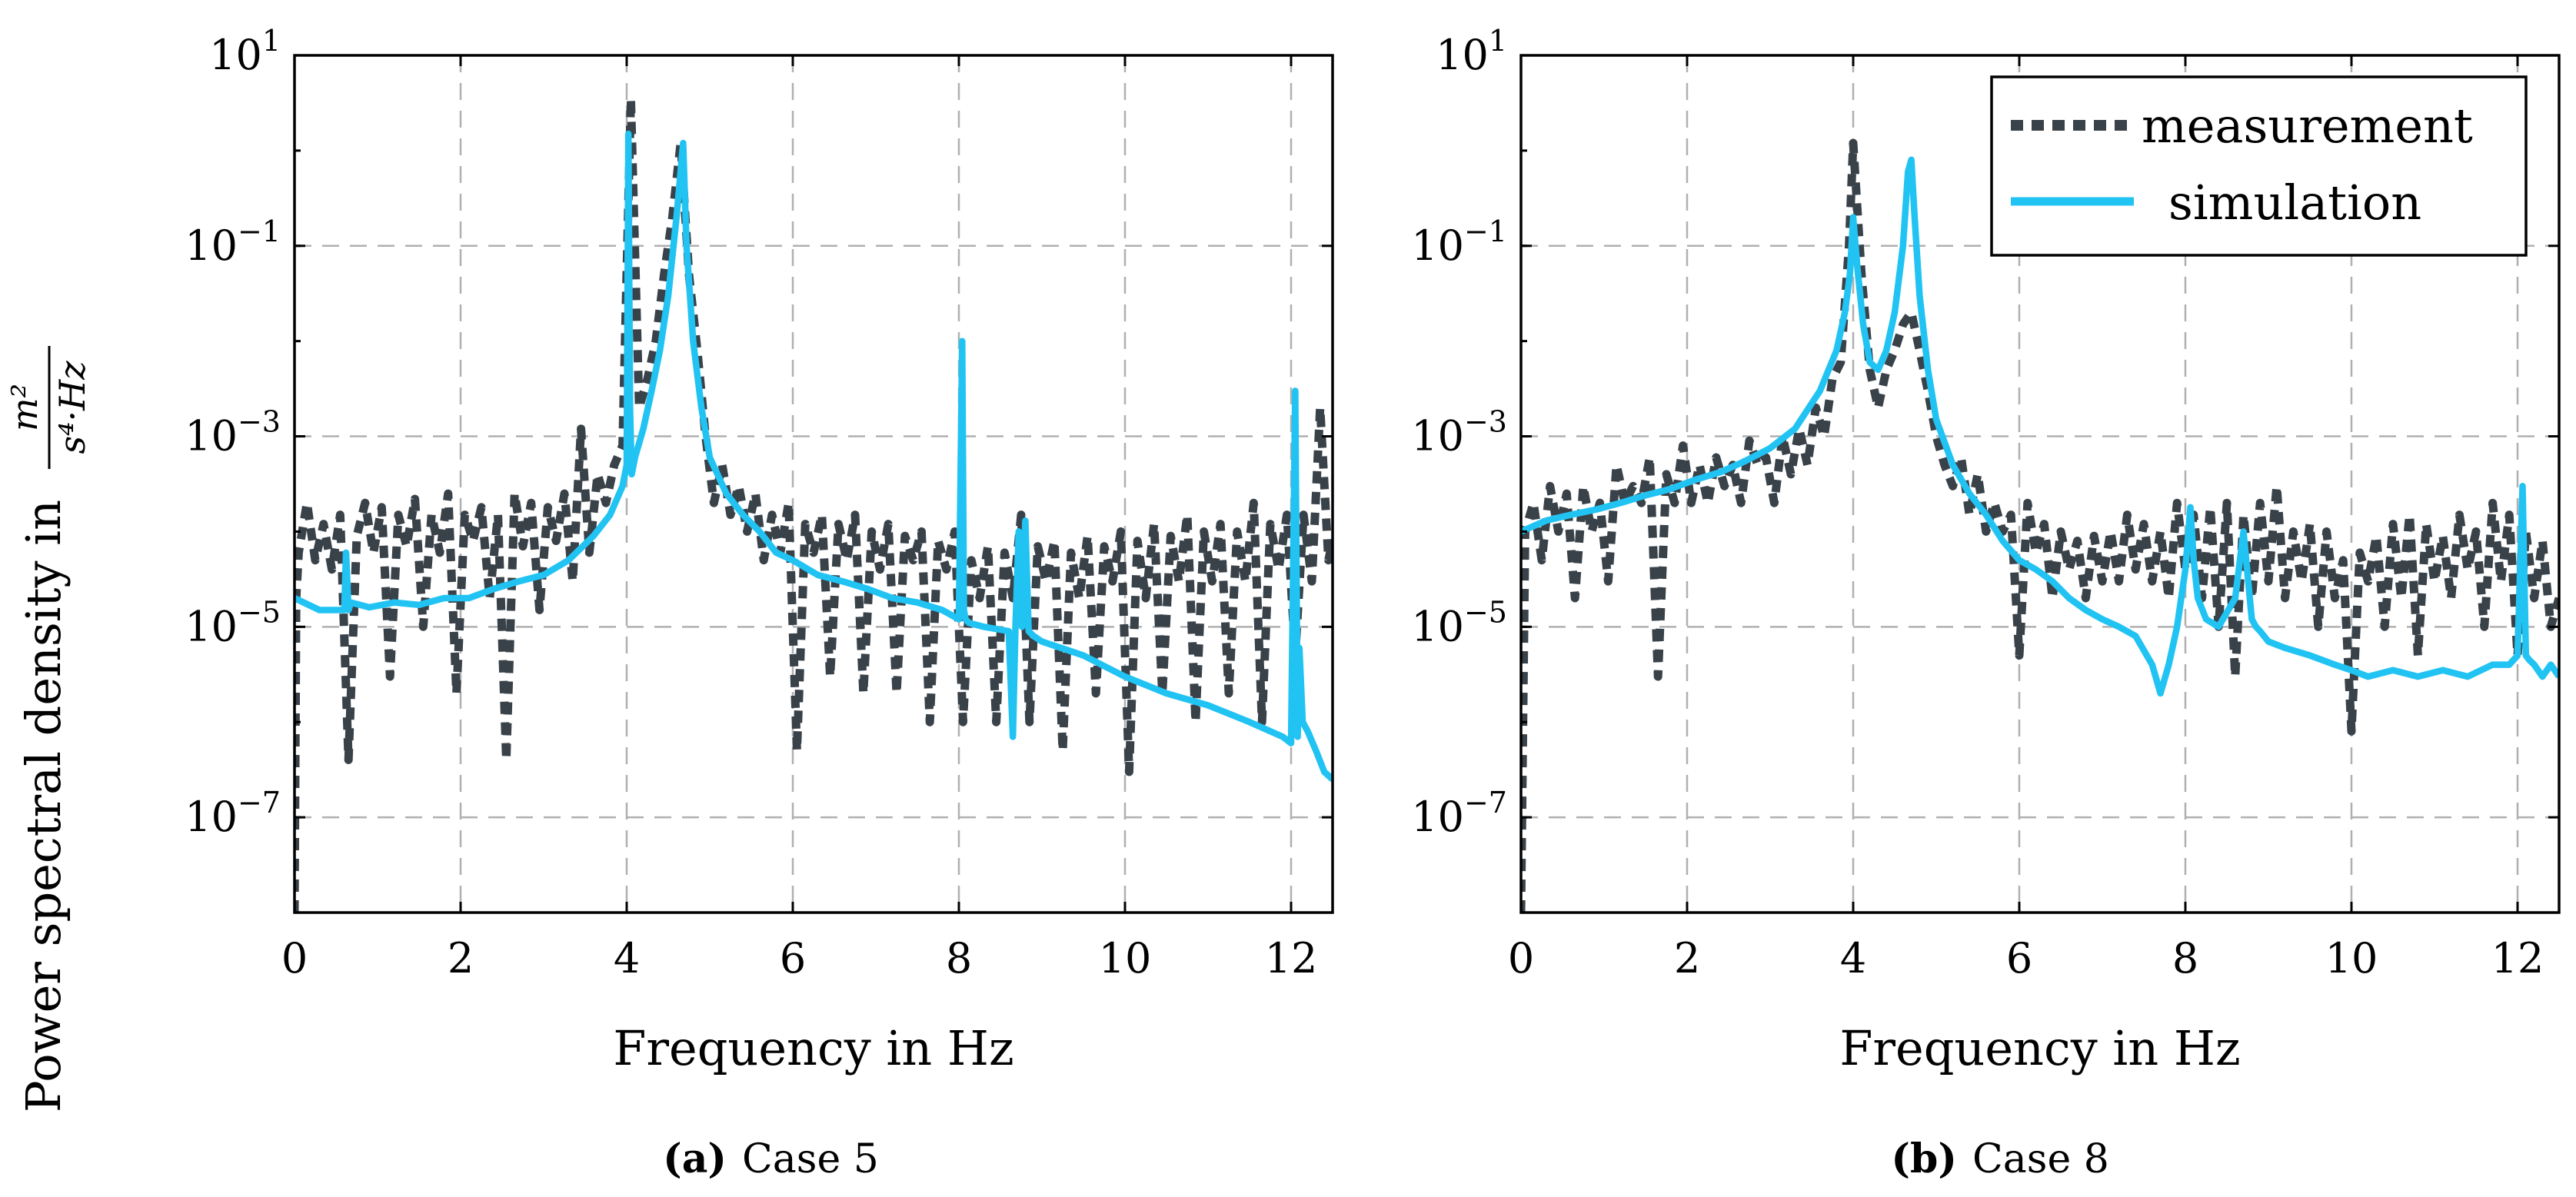 The image size is (2576, 1197). Describe the element at coordinates (813, 1048) in the screenshot. I see `panel-a-x-axis-title: Frequency in Hz` at that location.